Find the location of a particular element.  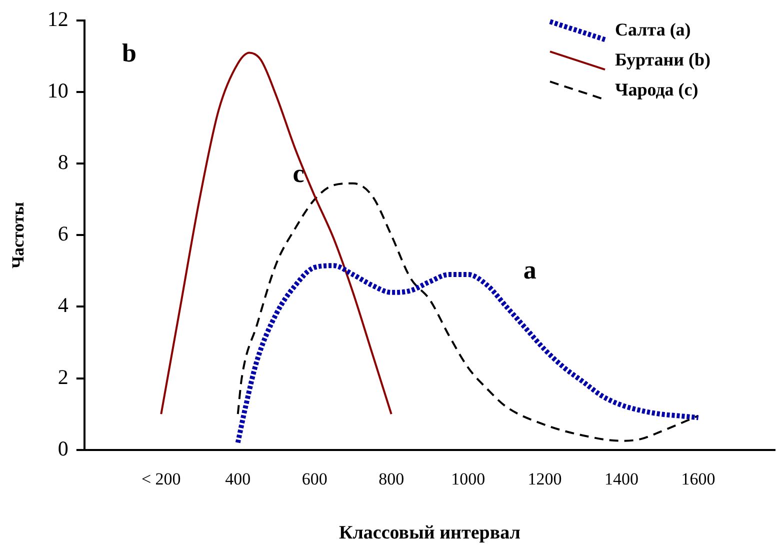

annotation: a is located at coordinates (529, 269).